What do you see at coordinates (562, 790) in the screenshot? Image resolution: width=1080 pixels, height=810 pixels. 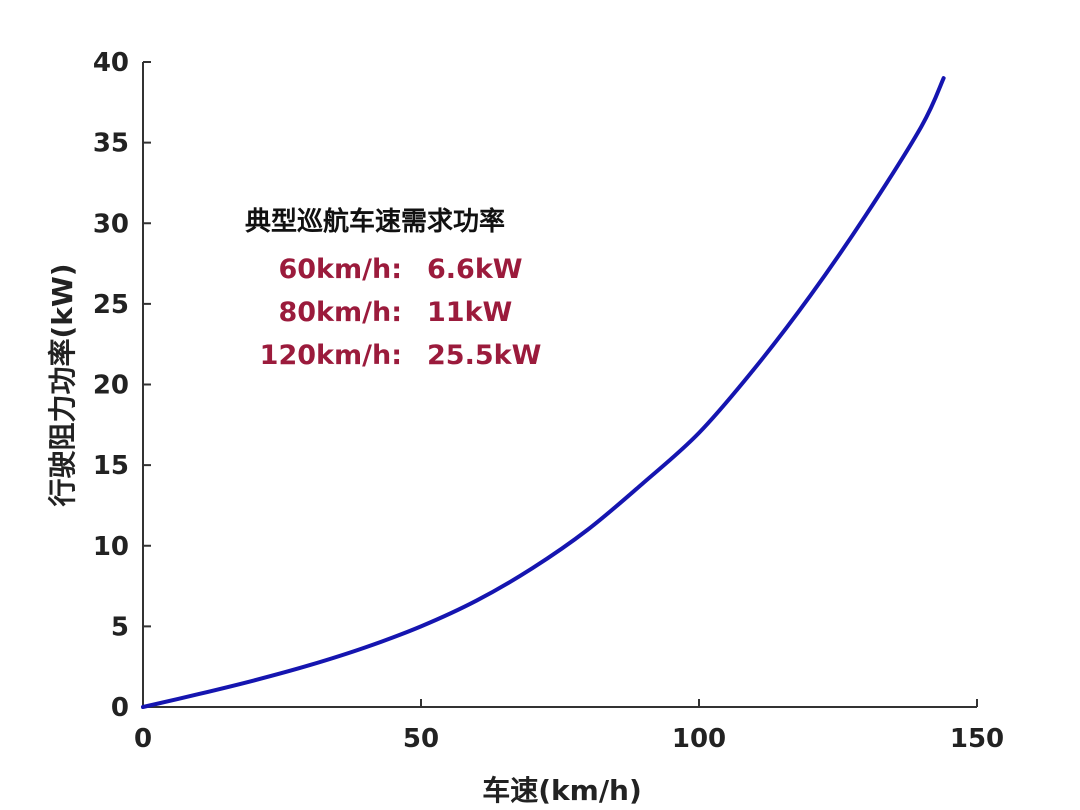 I see `x-axis-label: 车速(km/h)` at bounding box center [562, 790].